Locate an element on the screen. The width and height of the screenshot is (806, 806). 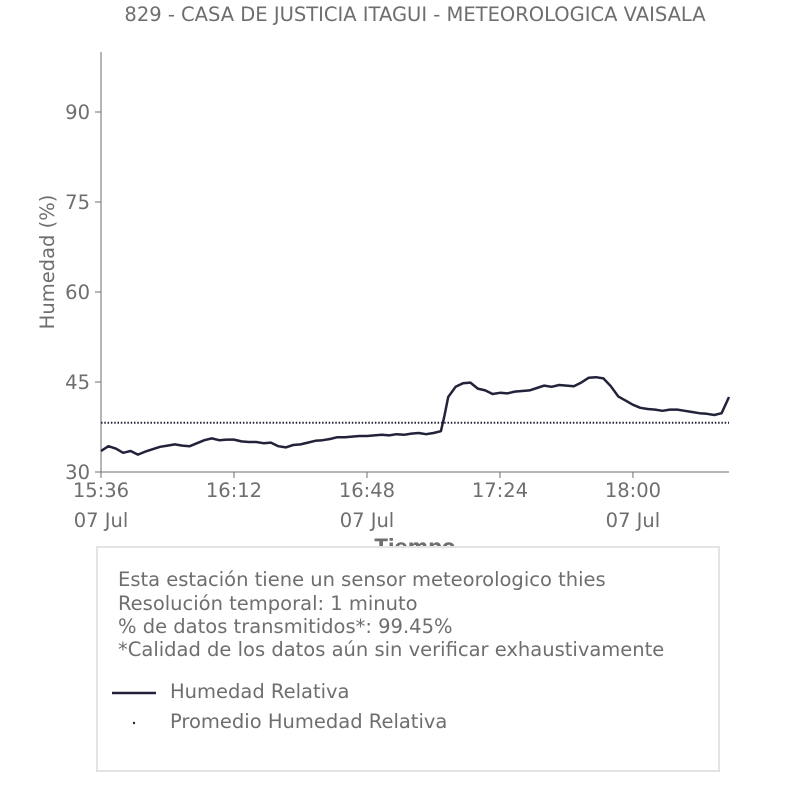
note-transmitted: % de datos transmitidos*: 99.45% is located at coordinates (285, 626).